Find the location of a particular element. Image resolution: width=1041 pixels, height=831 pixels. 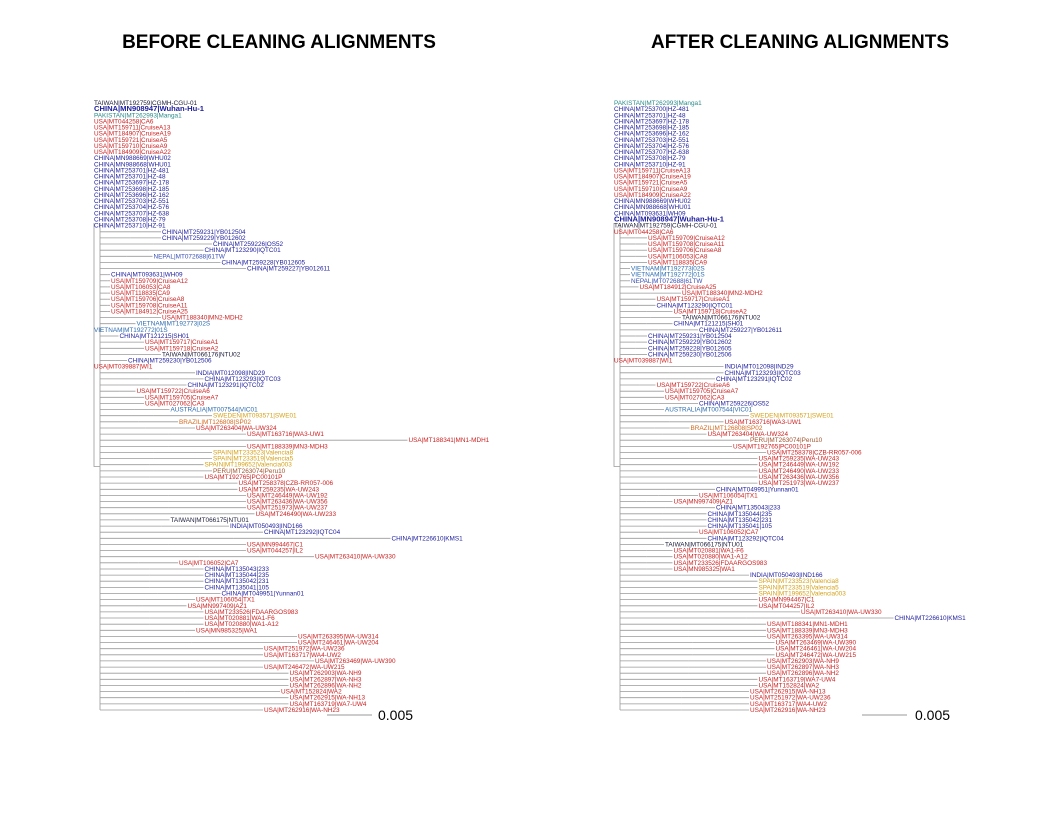

tip-label: USA|MT184909|CruiseA22 is located at coordinates (132, 152).